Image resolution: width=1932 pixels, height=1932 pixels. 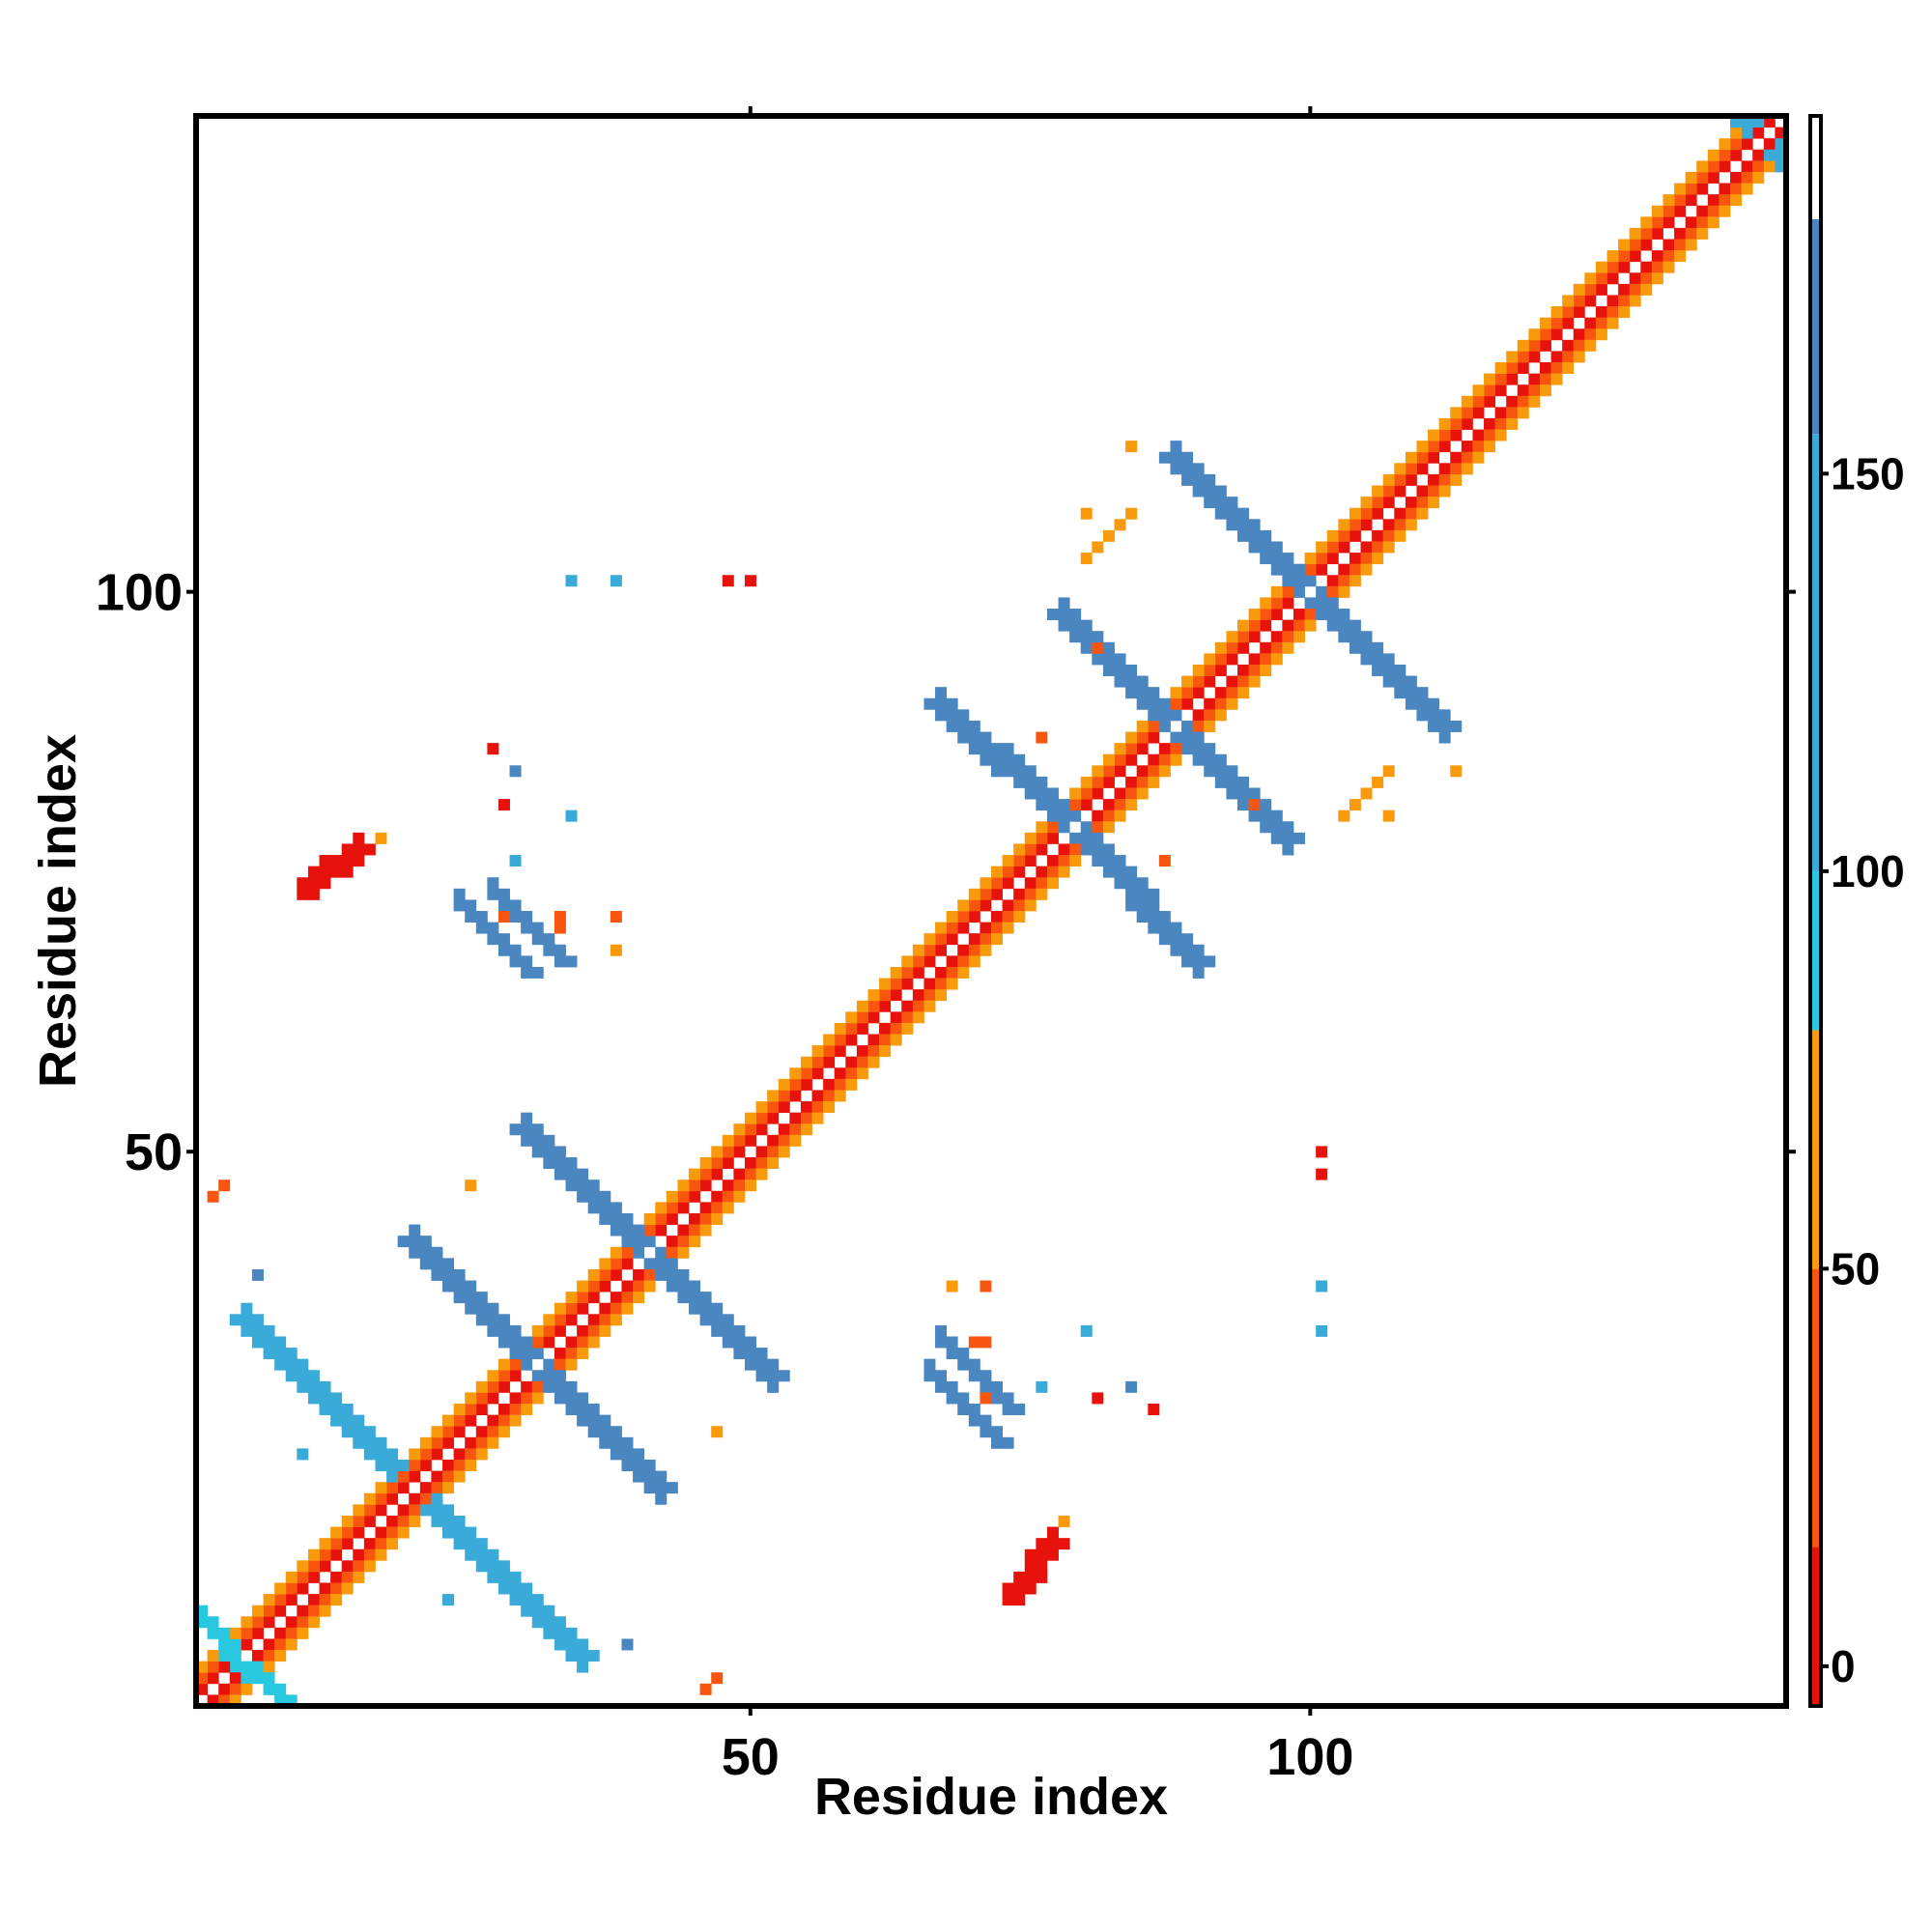 What do you see at coordinates (139, 593) in the screenshot?
I see `y-tick-label: 100` at bounding box center [139, 593].